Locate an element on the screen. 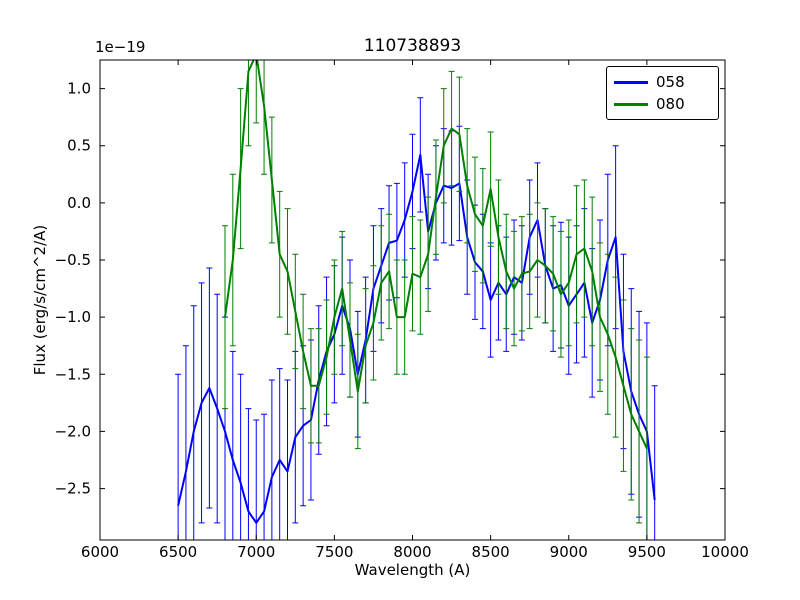  x-tick-label: 8500 is located at coordinates (491, 552).